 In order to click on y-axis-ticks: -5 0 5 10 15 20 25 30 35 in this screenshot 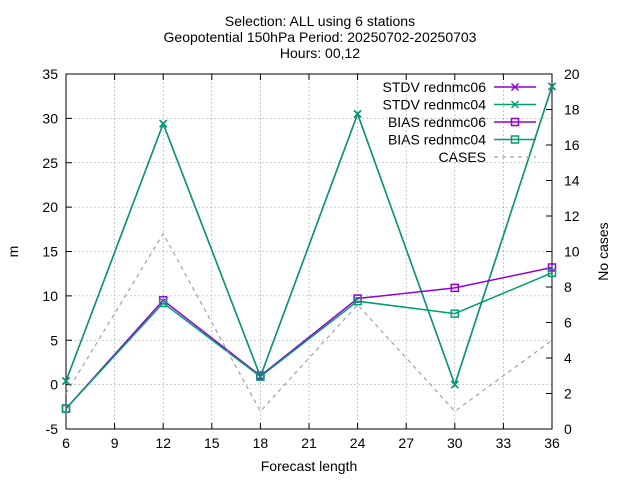, I will do `click(57, 251)`.